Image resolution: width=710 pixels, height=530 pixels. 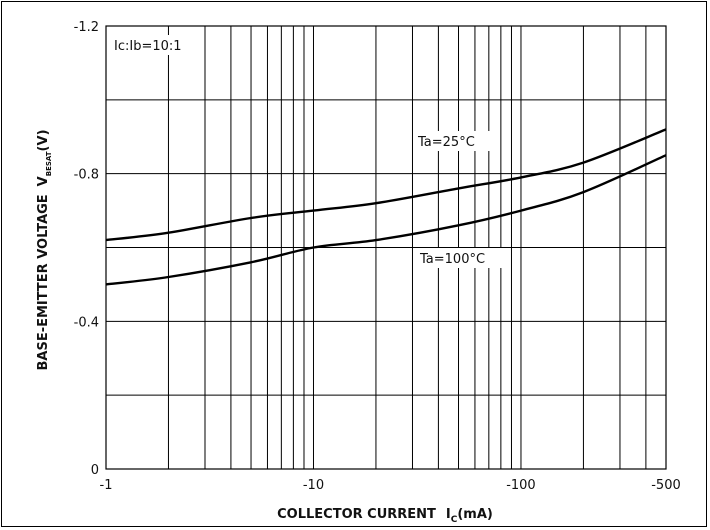 I want to click on y-tick-label: -0.8, so click(x=86, y=175).